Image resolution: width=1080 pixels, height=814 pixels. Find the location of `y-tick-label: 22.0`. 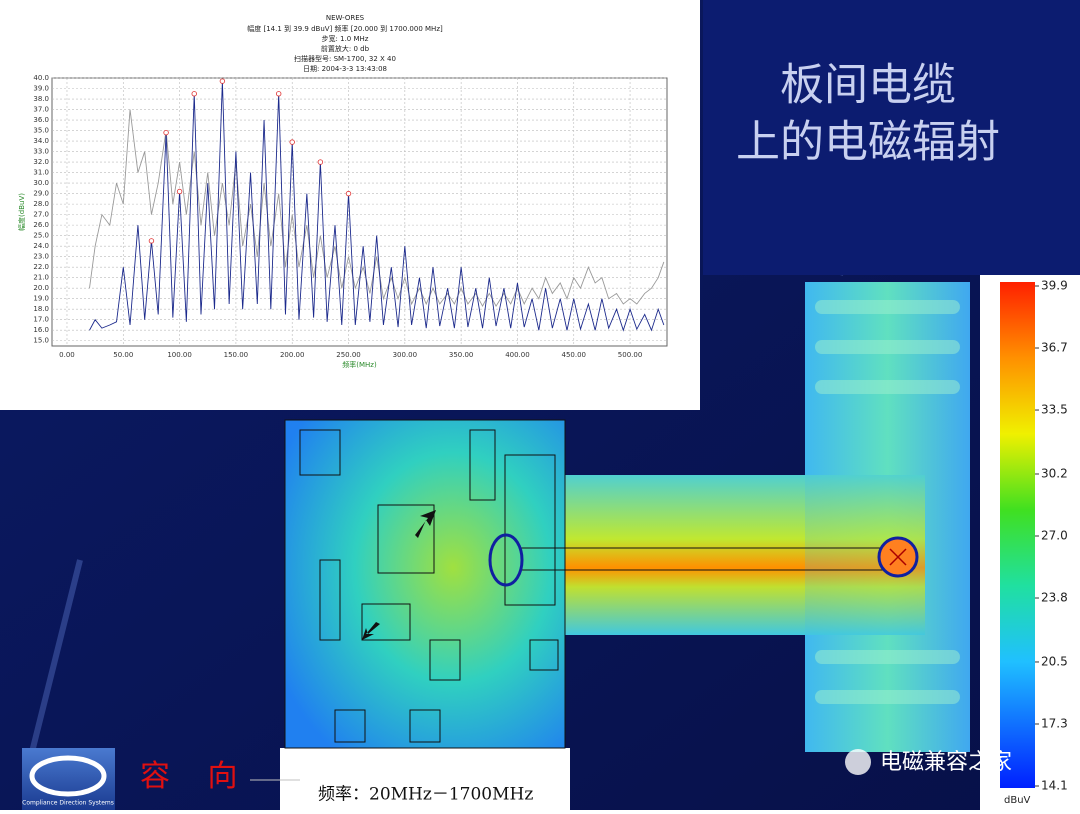

y-tick-label: 22.0 is located at coordinates (41, 267).